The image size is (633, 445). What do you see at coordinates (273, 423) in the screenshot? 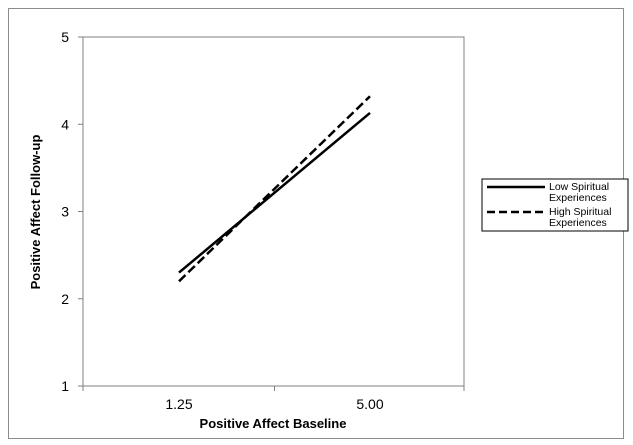
I see `x-axis-title: Positive Affect Baseline` at bounding box center [273, 423].